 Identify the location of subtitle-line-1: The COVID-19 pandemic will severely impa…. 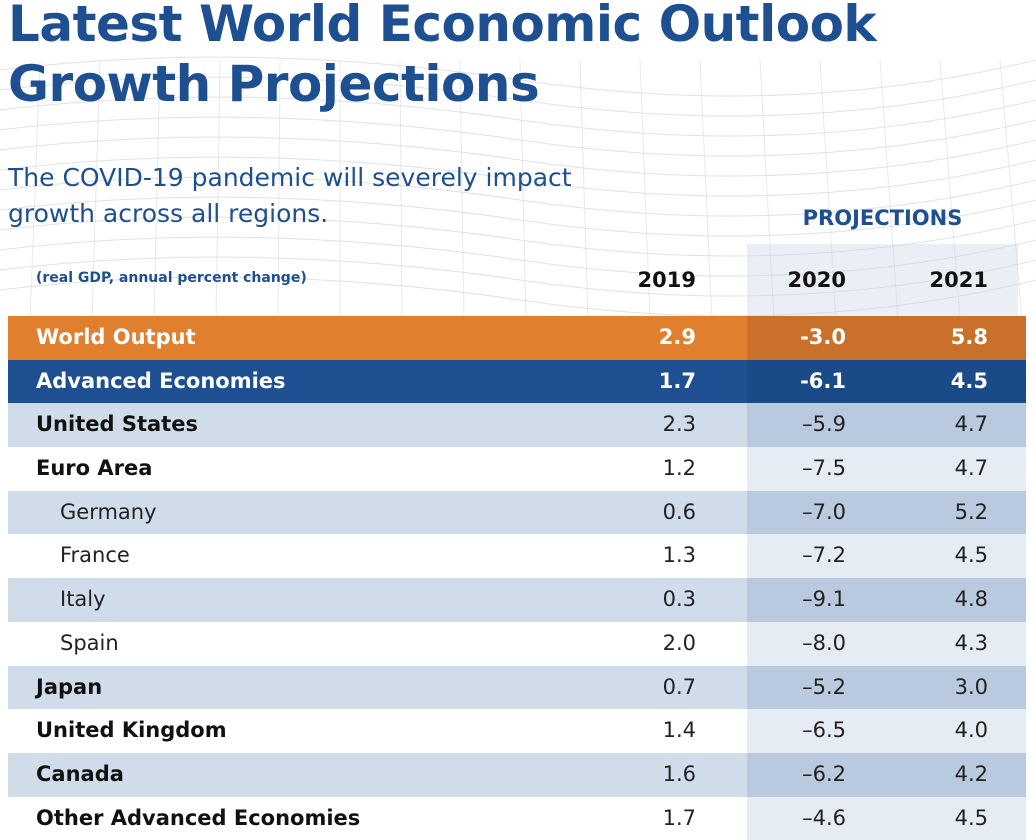
(290, 177).